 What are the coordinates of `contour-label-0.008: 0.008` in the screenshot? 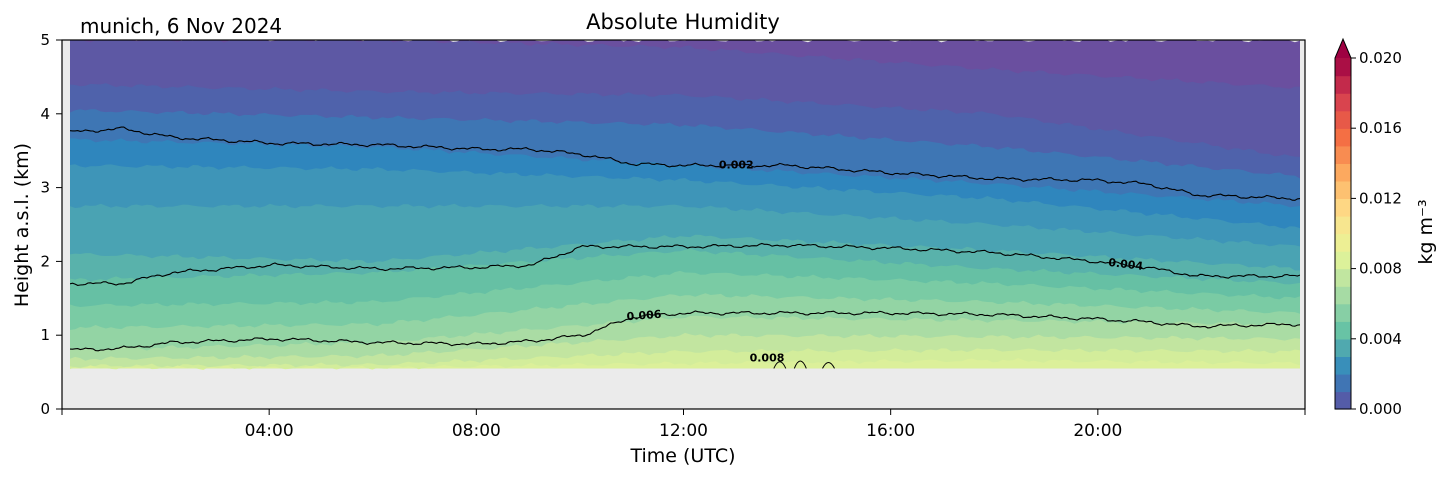 It's located at (767, 357).